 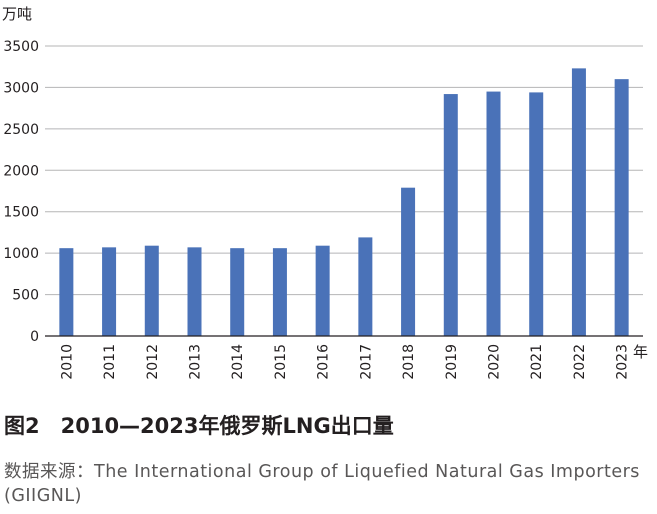 I want to click on x-tick-label: 2015, so click(x=281, y=362).